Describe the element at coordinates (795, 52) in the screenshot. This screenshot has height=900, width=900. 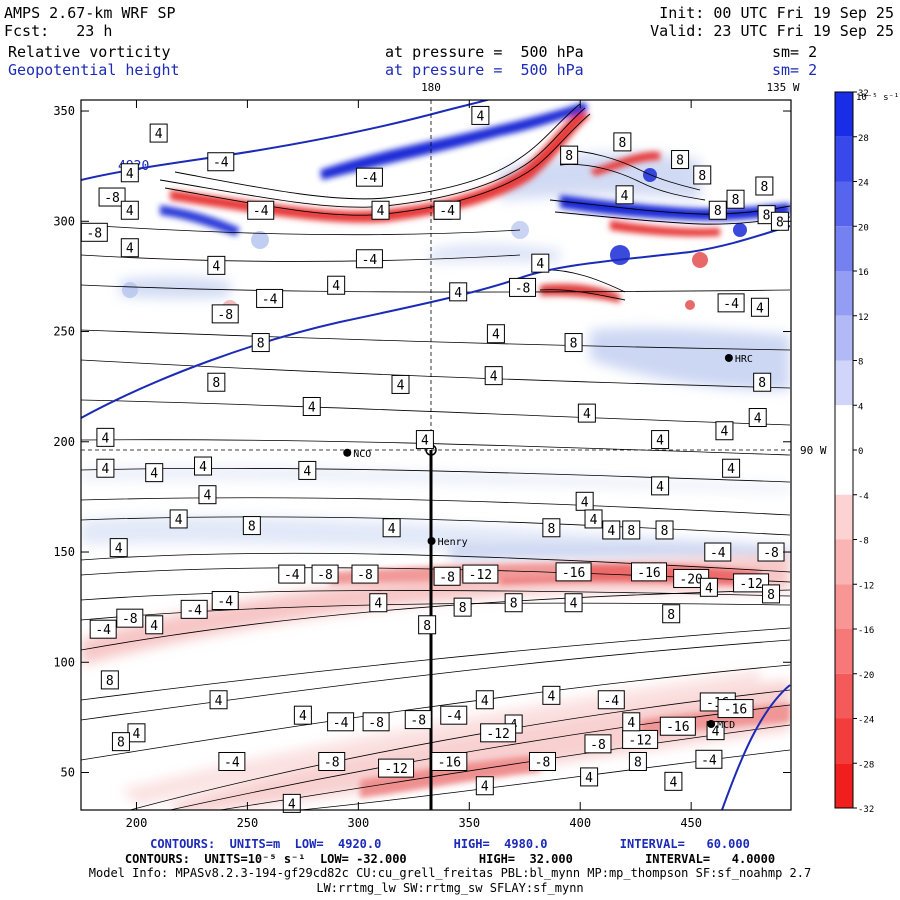
I see `field1-smoothing: sm= 2` at that location.